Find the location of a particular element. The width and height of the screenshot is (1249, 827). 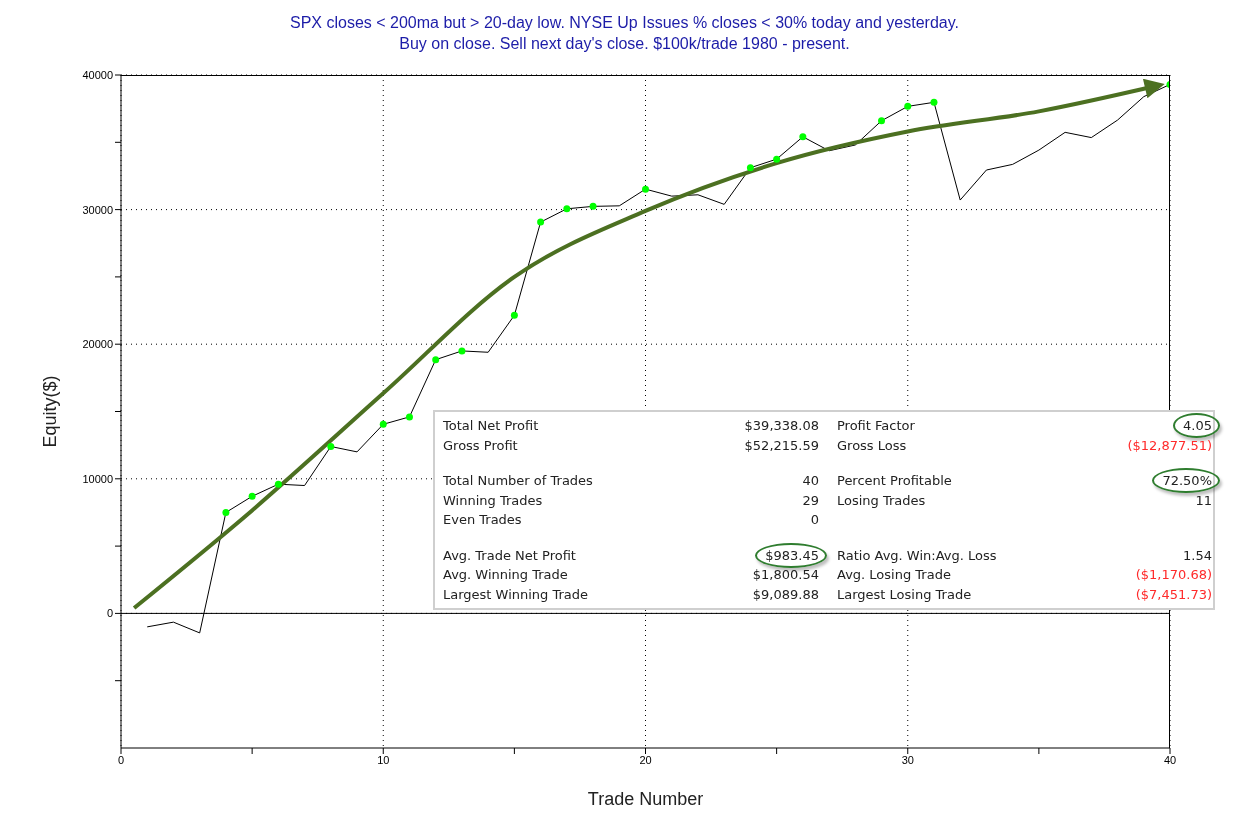

annotation: $52,215.59 is located at coordinates (781, 445).